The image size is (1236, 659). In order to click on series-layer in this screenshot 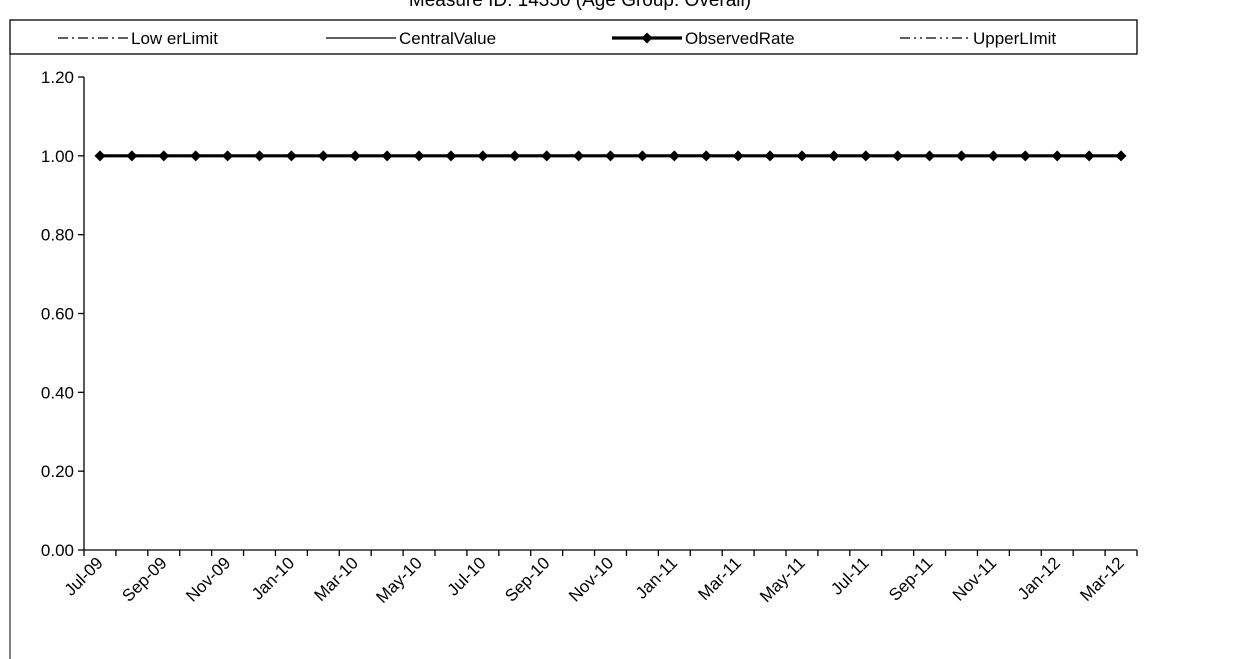, I will do `click(610, 156)`.